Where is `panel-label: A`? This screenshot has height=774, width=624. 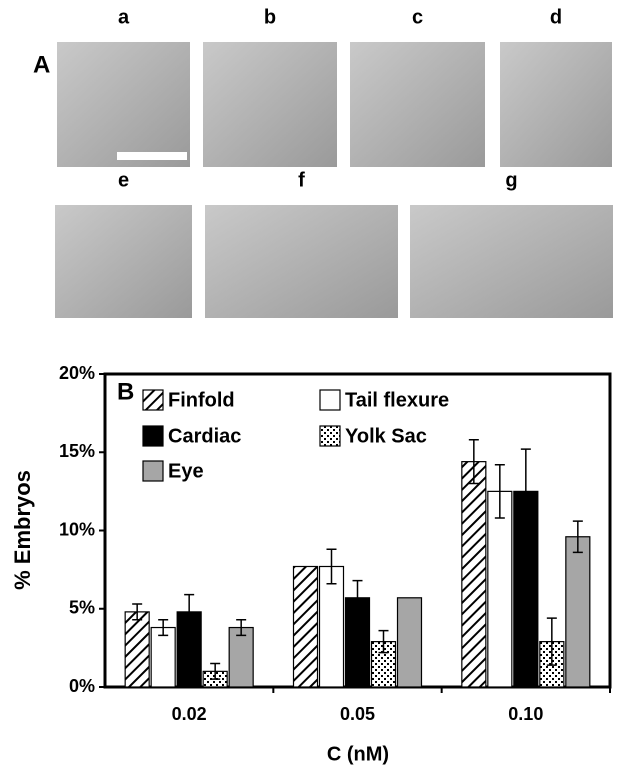
panel-label: A is located at coordinates (41, 64).